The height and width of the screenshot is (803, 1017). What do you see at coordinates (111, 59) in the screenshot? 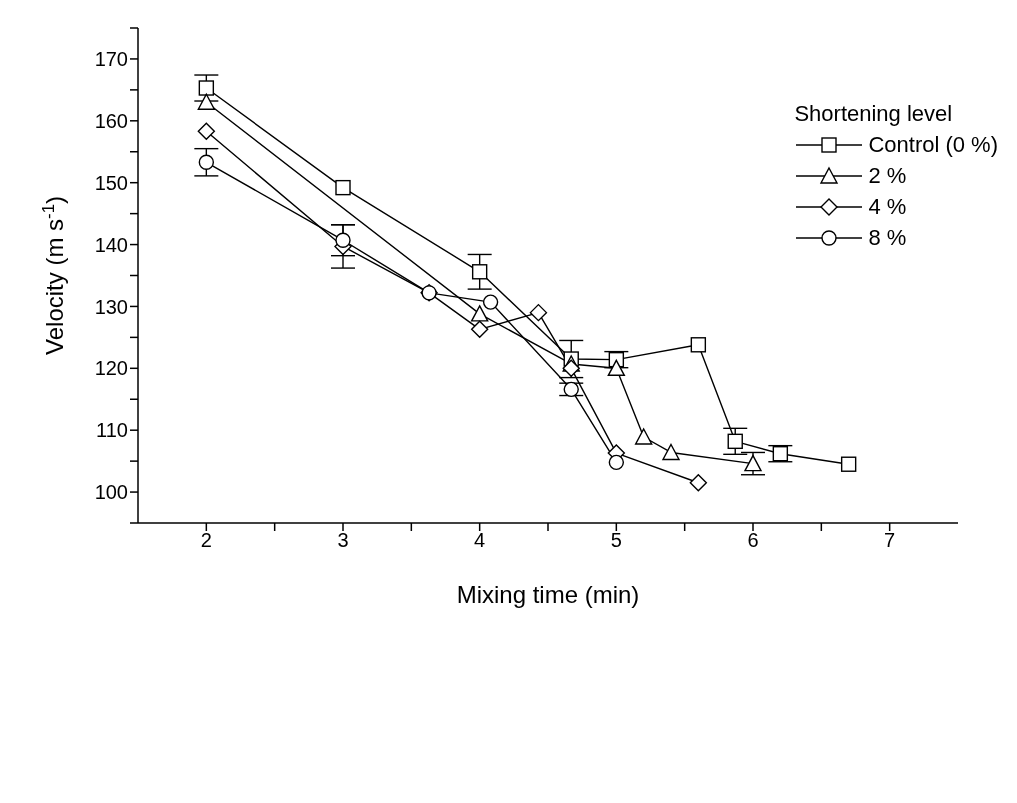
I see `y-tick-label: 170` at bounding box center [111, 59].